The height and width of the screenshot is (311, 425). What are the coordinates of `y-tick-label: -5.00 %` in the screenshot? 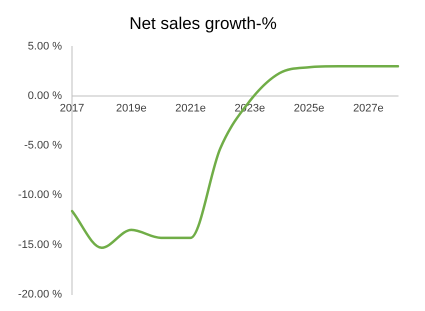 It's located at (43, 146).